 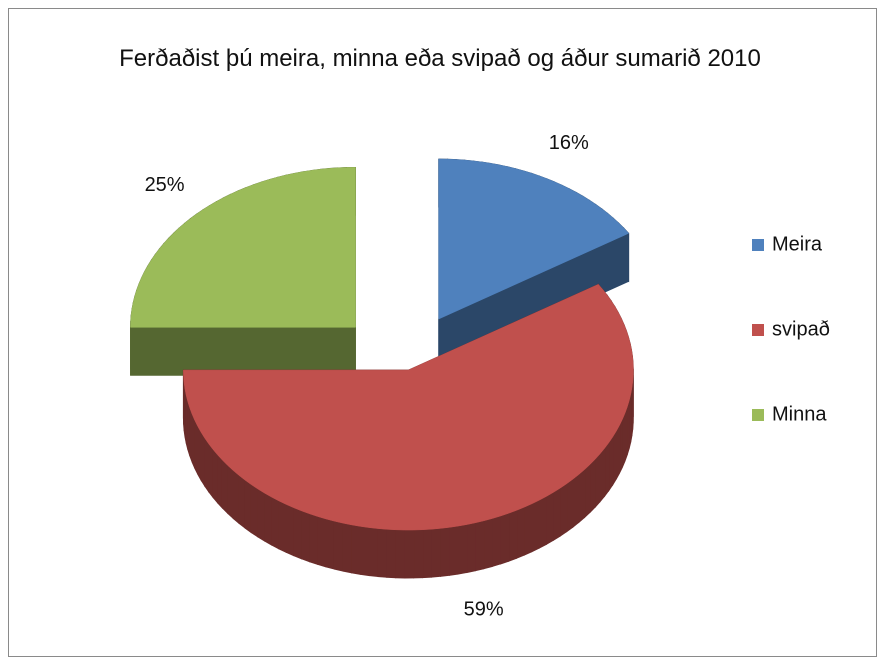 What do you see at coordinates (801, 329) in the screenshot?
I see `legend-label: svipað` at bounding box center [801, 329].